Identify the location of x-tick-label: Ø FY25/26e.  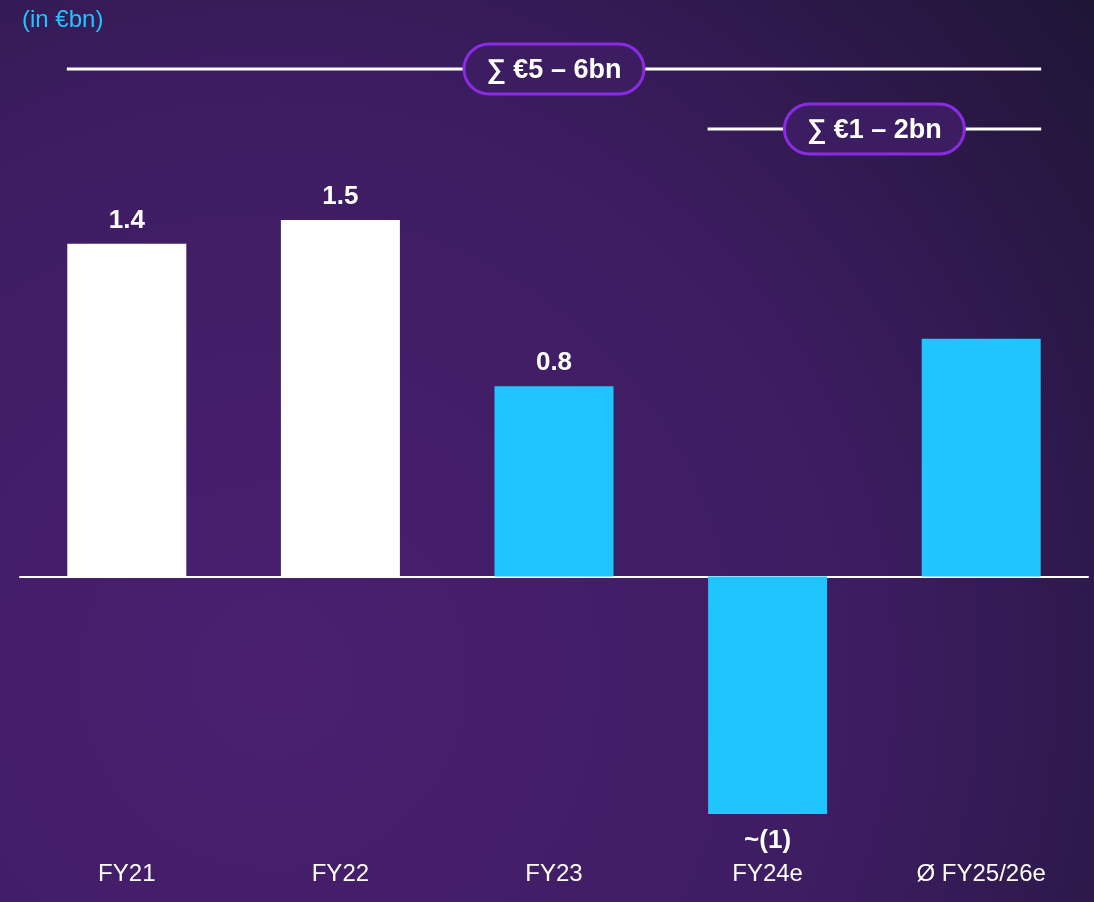
(981, 872).